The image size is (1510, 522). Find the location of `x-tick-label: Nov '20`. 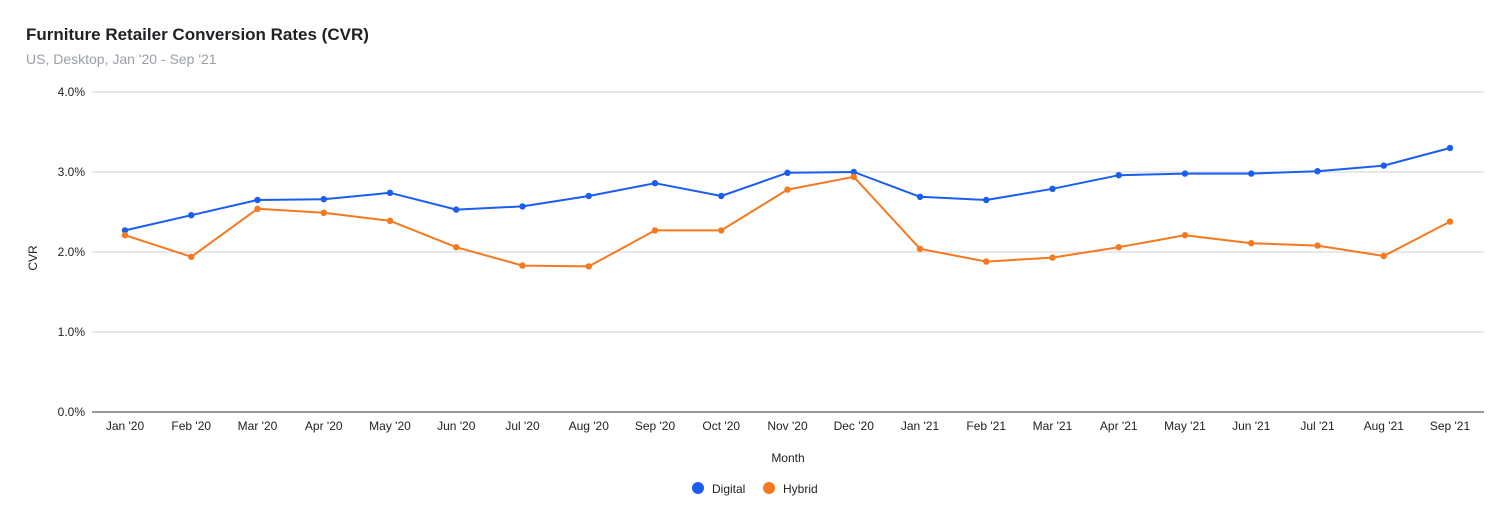

x-tick-label: Nov '20 is located at coordinates (787, 426).